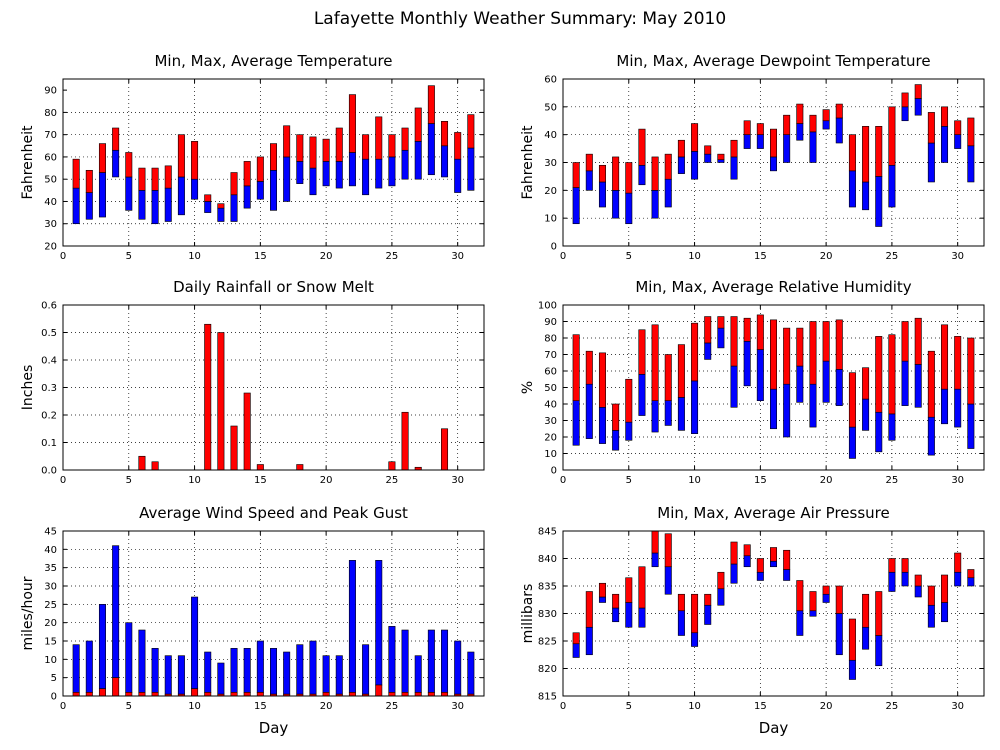 Image resolution: width=1000 pixels, height=750 pixels. What do you see at coordinates (774, 728) in the screenshot?
I see `x-axis-label: Day` at bounding box center [774, 728].